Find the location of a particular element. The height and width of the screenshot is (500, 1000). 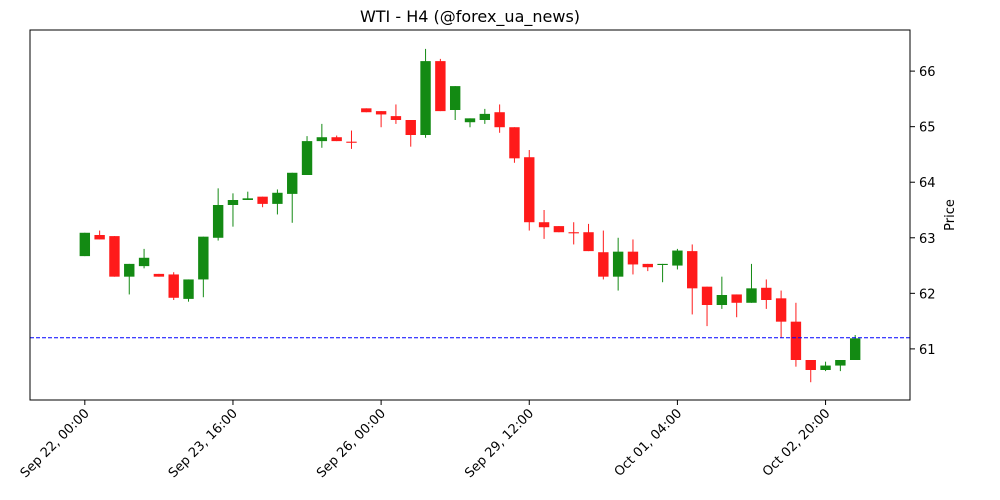

x-tick-label: Sep 26, 00:00 is located at coordinates (351, 443).